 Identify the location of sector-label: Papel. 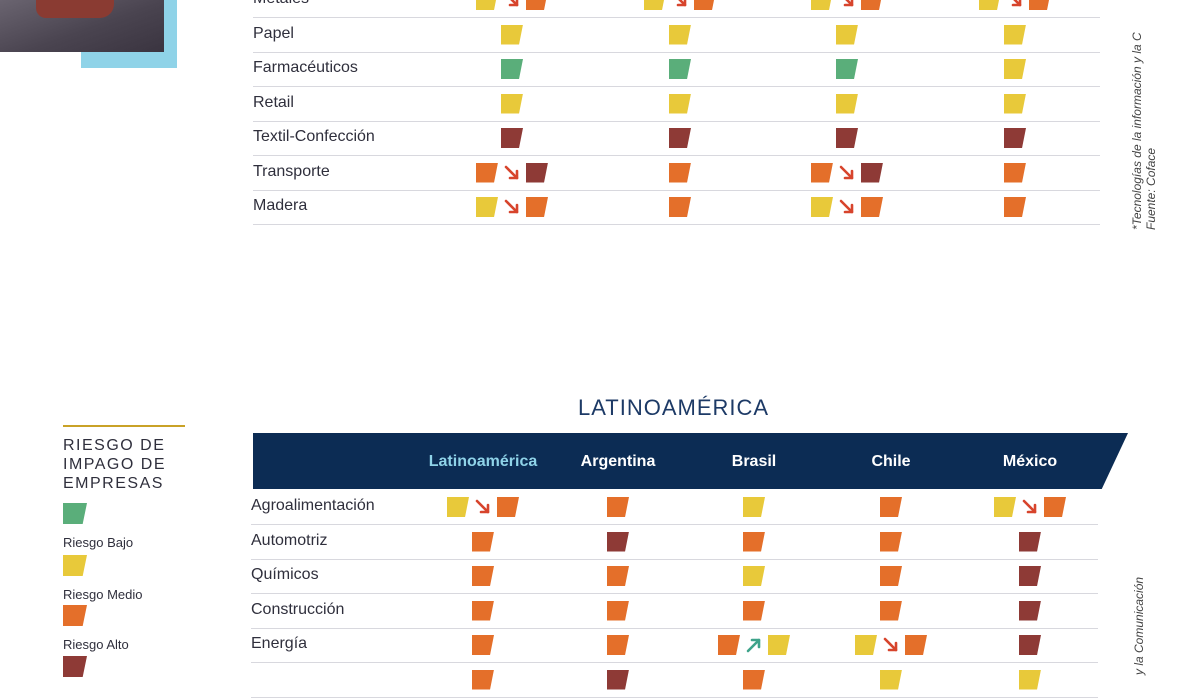
(273, 33).